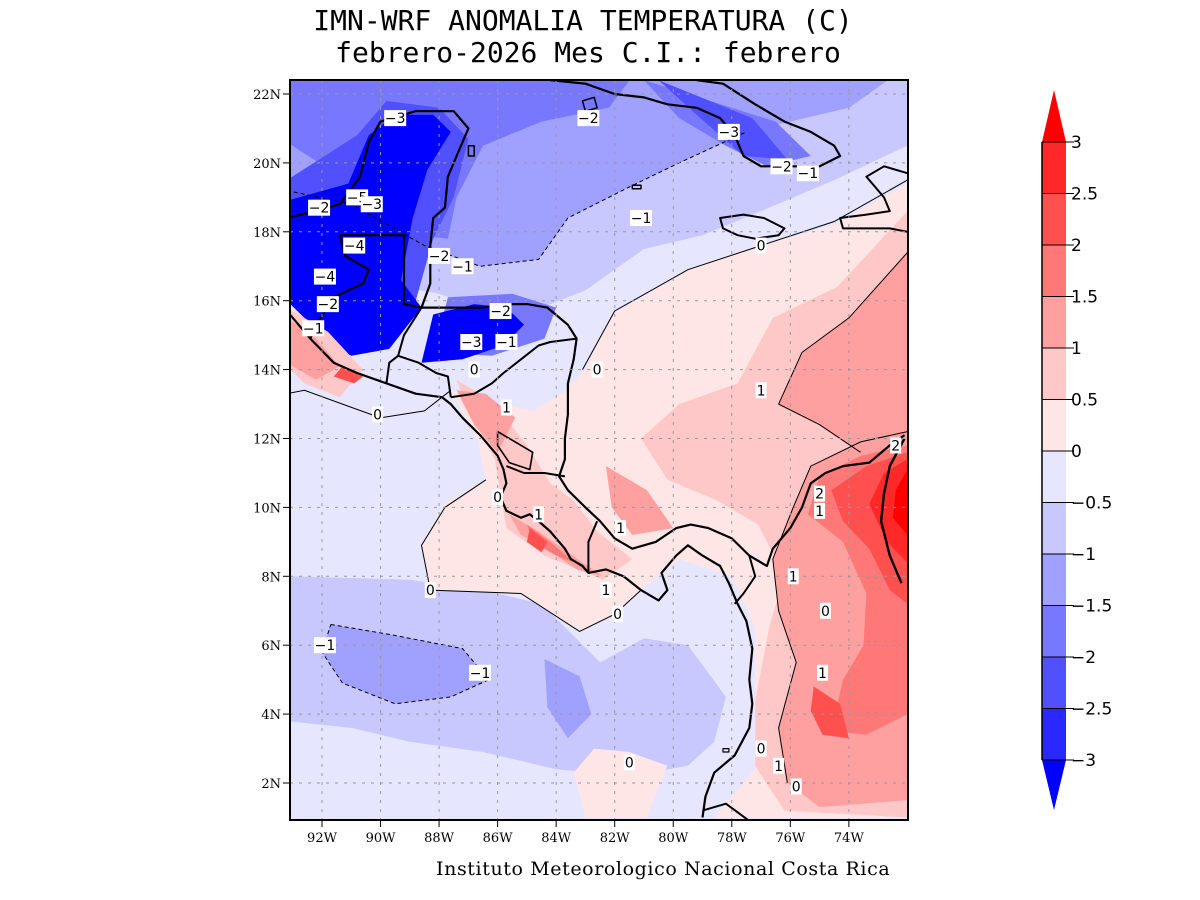 The image size is (1200, 900). I want to click on contour-neg1-pacific, so click(405, 664).